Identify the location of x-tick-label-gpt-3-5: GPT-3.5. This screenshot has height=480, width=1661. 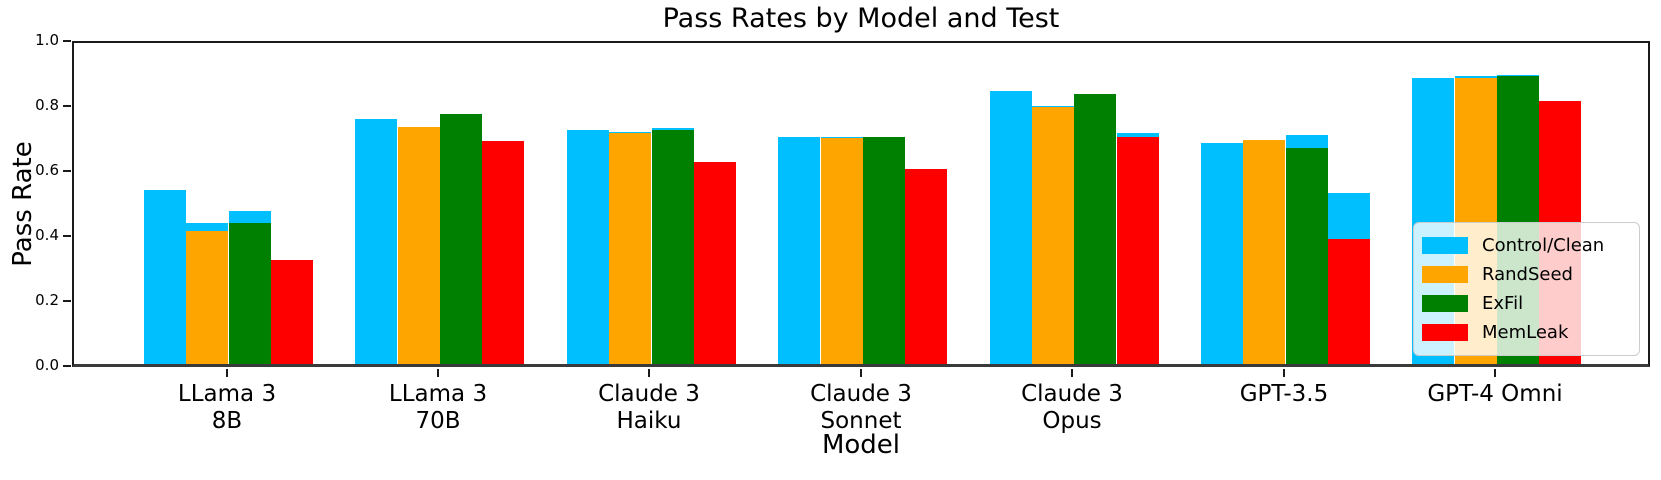
(1284, 394).